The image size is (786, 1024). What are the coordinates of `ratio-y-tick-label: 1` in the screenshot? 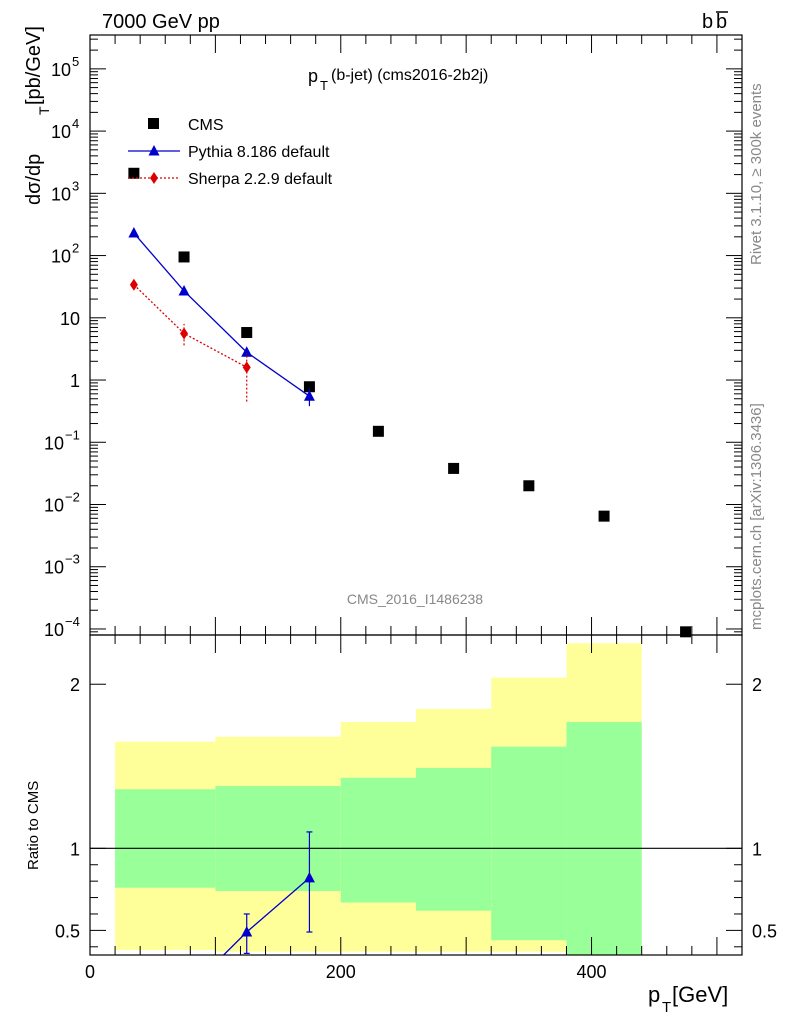 It's located at (75, 849).